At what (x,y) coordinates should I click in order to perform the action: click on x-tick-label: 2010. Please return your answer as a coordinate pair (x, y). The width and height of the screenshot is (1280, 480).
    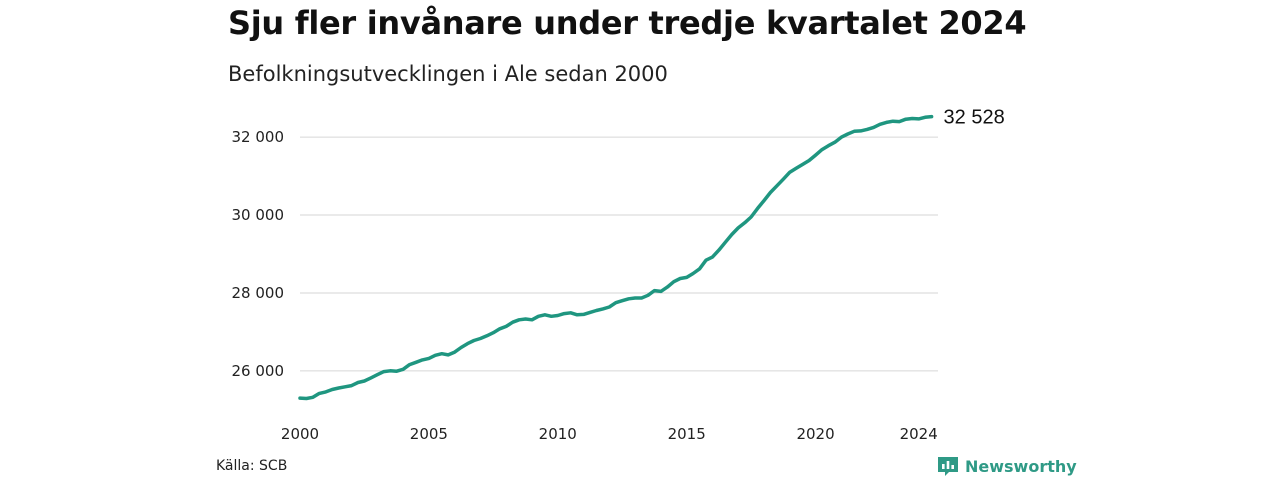
    Looking at the image, I should click on (558, 434).